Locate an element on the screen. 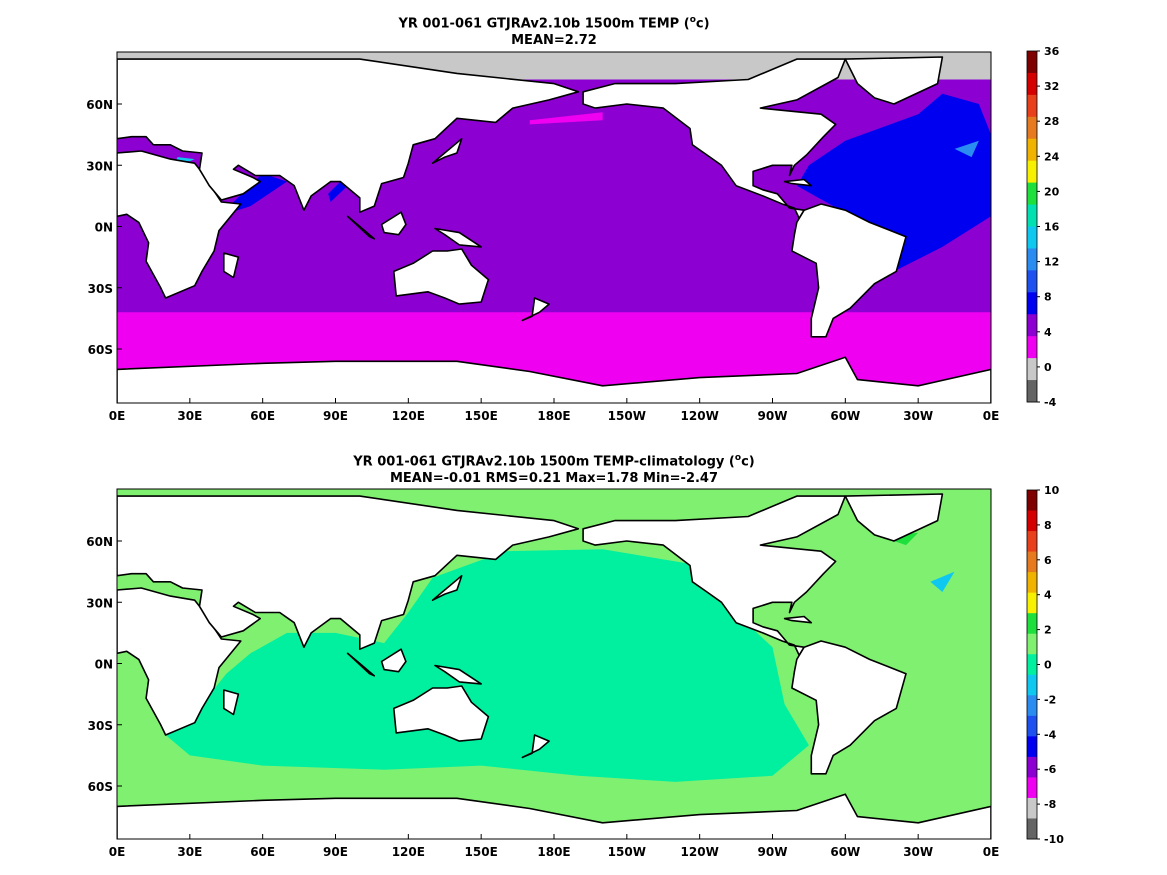 Image resolution: width=1167 pixels, height=875 pixels. colorbar-tick-label: 12 is located at coordinates (1051, 262).